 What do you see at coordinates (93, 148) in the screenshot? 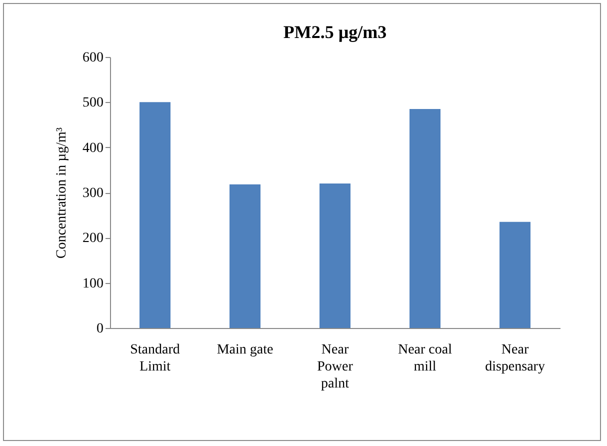
I see `y-tick-label: 400` at bounding box center [93, 148].